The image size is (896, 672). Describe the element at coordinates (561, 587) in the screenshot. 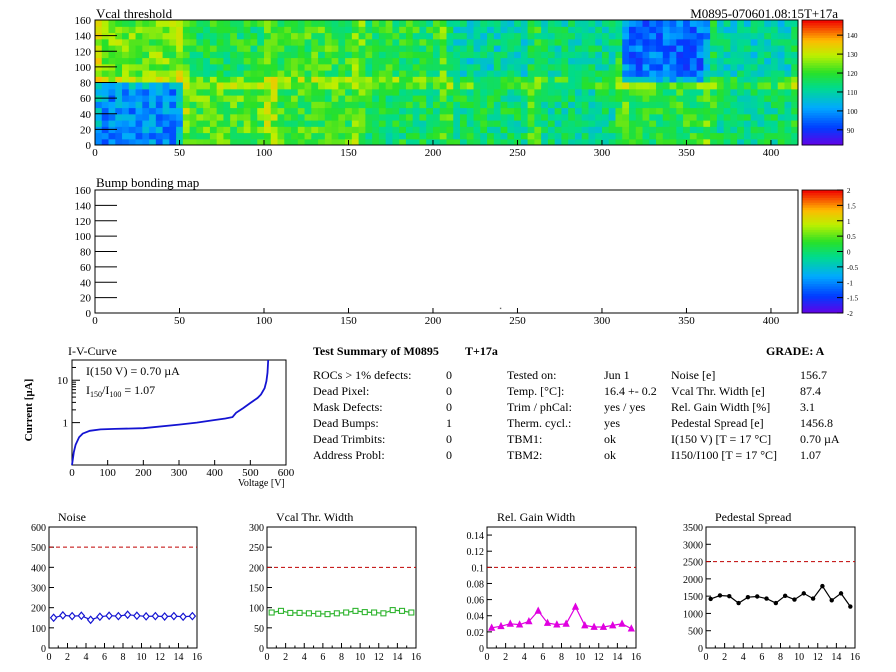

I see `gainwidth-frame` at that location.